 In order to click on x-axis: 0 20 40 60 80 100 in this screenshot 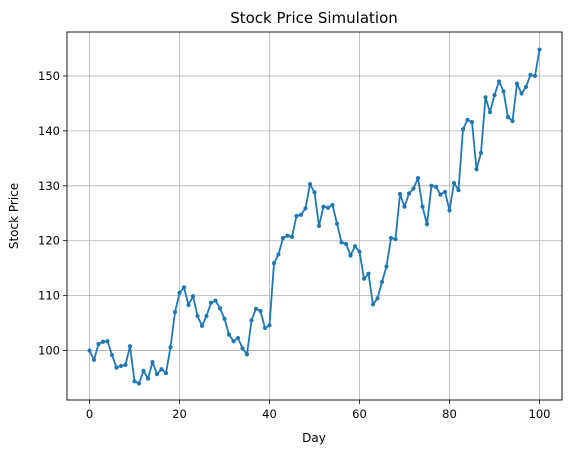, I will do `click(318, 410)`.